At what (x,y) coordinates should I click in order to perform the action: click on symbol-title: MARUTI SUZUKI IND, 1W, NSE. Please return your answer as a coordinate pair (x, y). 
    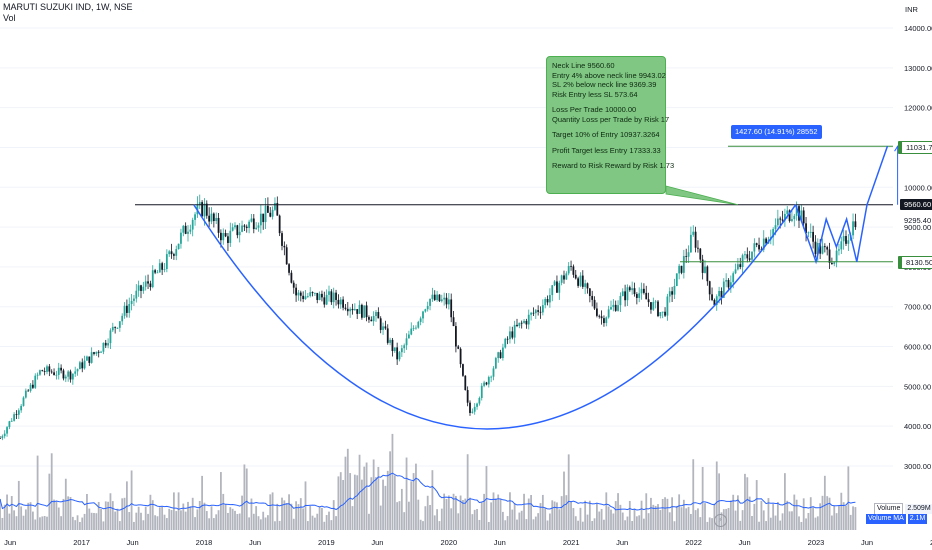
    Looking at the image, I should click on (68, 7).